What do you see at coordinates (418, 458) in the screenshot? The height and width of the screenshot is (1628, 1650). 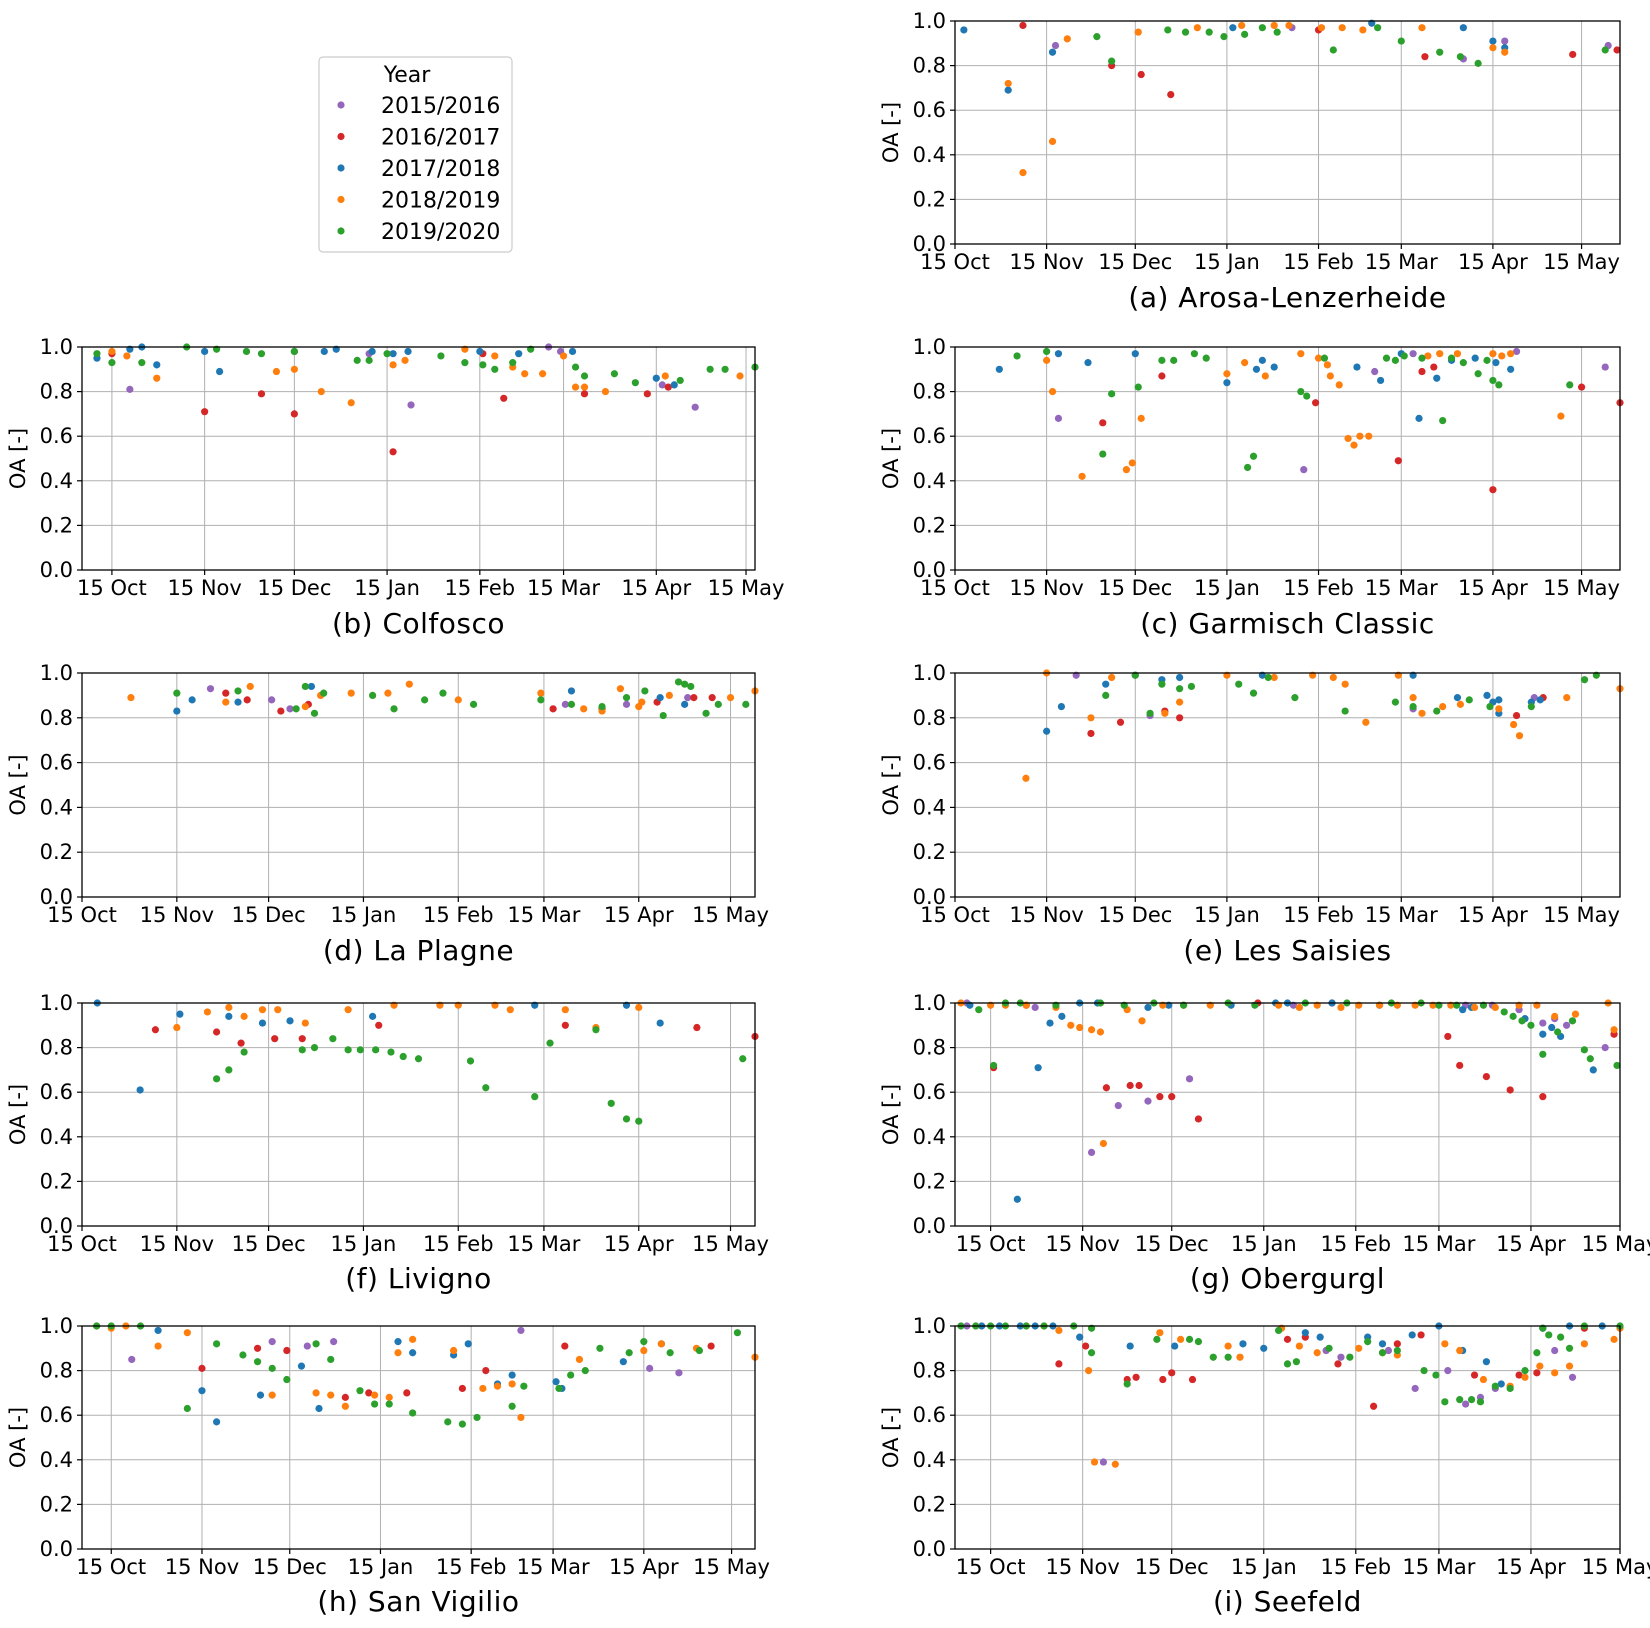 I see `plot-frame` at bounding box center [418, 458].